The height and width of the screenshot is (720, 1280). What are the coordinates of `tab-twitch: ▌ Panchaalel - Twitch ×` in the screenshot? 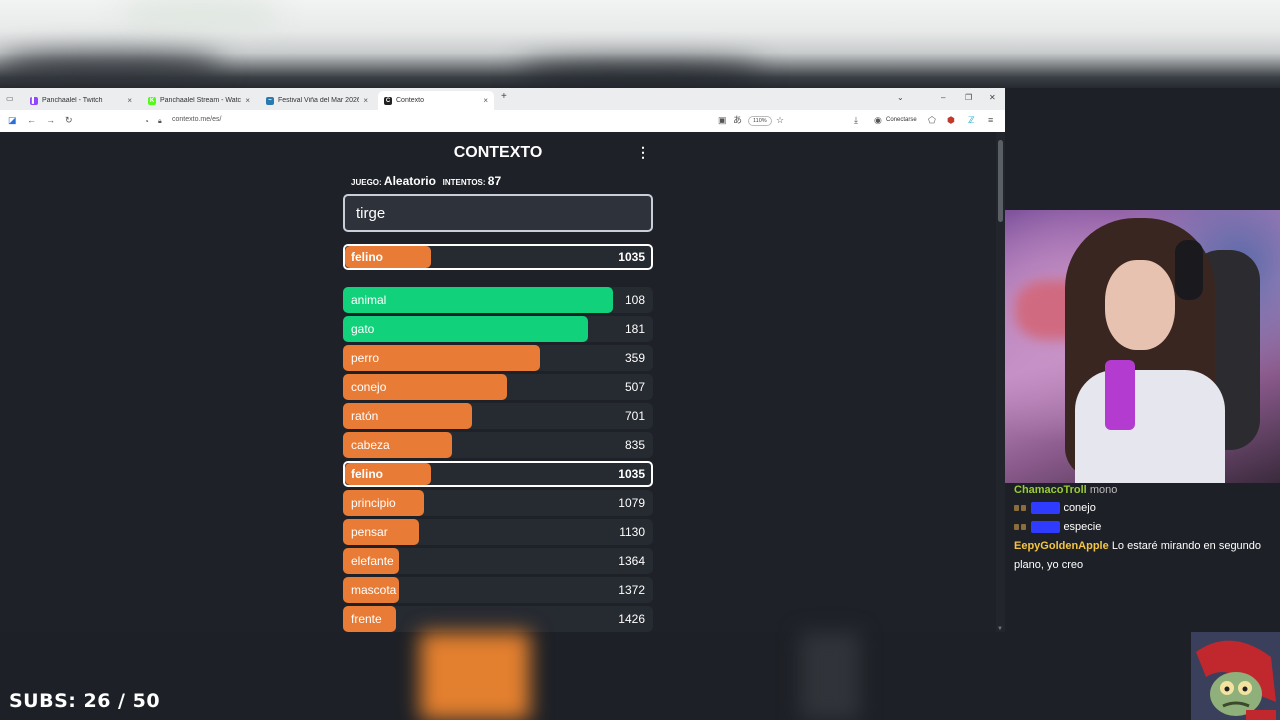 It's located at (81, 100).